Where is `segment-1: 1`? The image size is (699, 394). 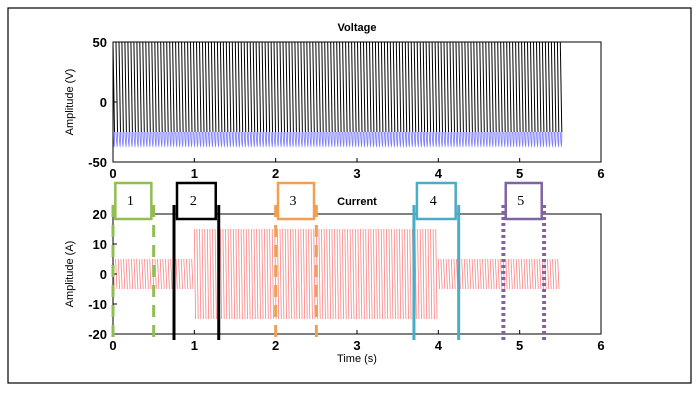
segment-1: 1 is located at coordinates (133, 260).